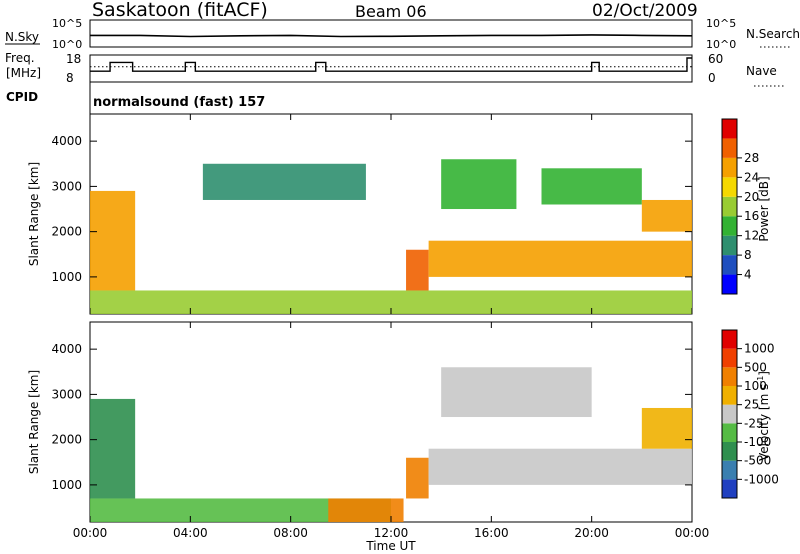  I want to click on colorbar-tick-label: 1000, so click(759, 349).